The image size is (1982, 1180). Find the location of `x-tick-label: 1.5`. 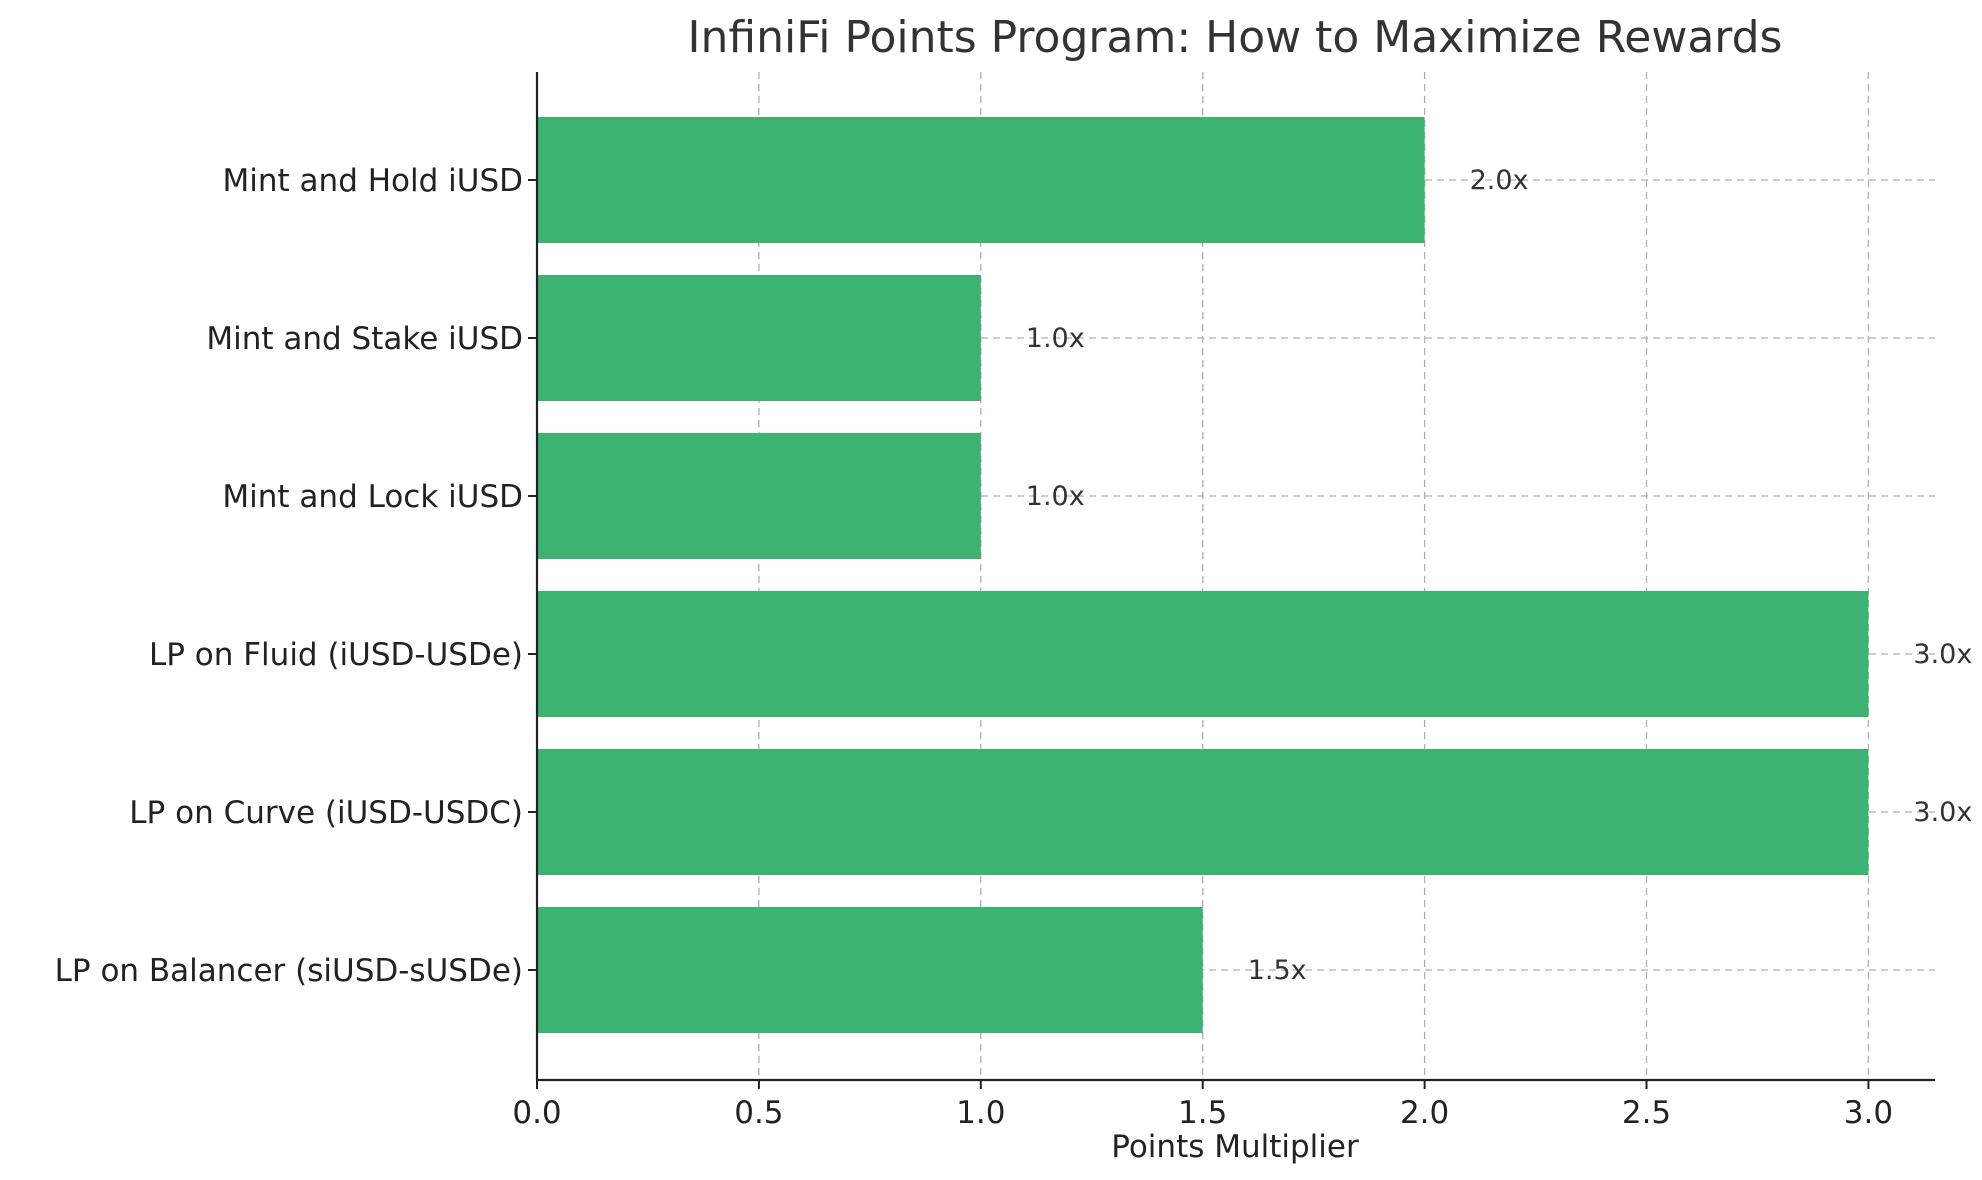

x-tick-label: 1.5 is located at coordinates (1202, 1113).